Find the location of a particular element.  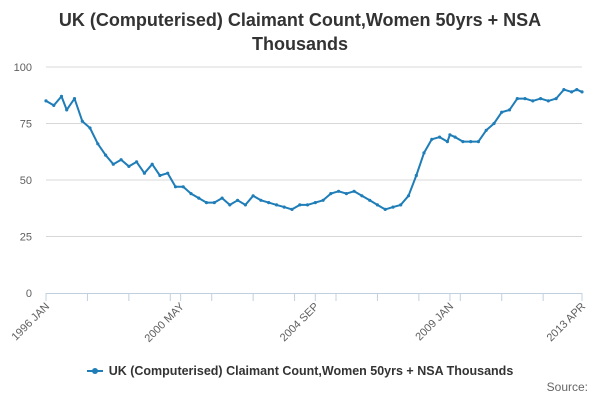

legend-swatch is located at coordinates (94, 370).